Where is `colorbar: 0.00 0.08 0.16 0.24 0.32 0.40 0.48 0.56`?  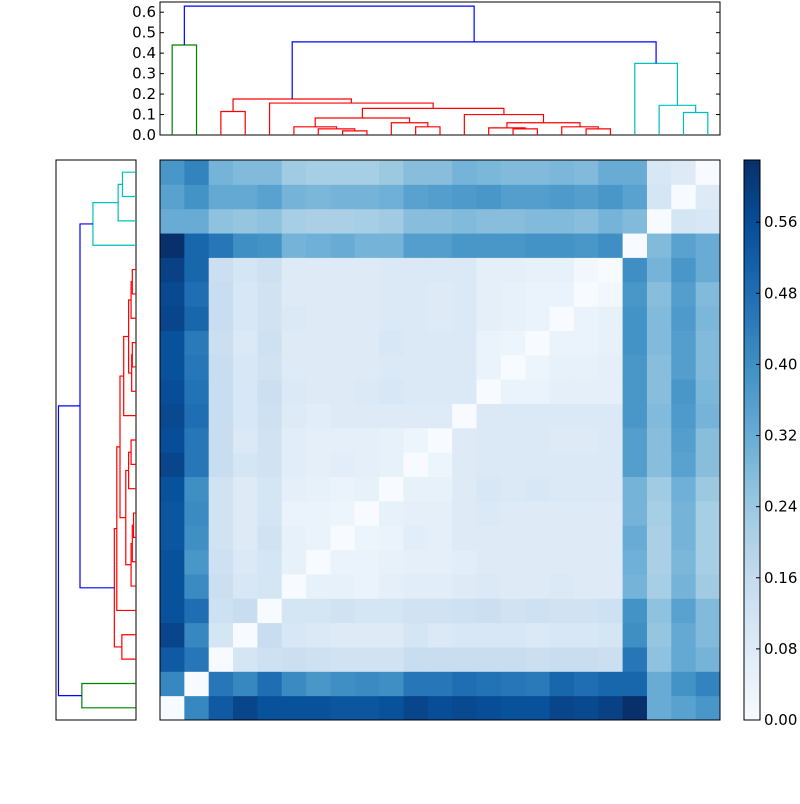
colorbar: 0.00 0.08 0.16 0.24 0.32 0.40 0.48 0.56 is located at coordinates (770, 444).